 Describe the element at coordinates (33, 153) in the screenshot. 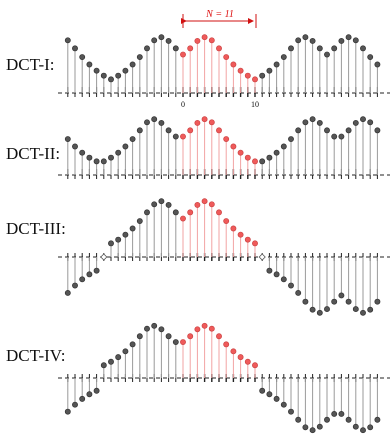

I see `dct-label: DCT-II:` at that location.